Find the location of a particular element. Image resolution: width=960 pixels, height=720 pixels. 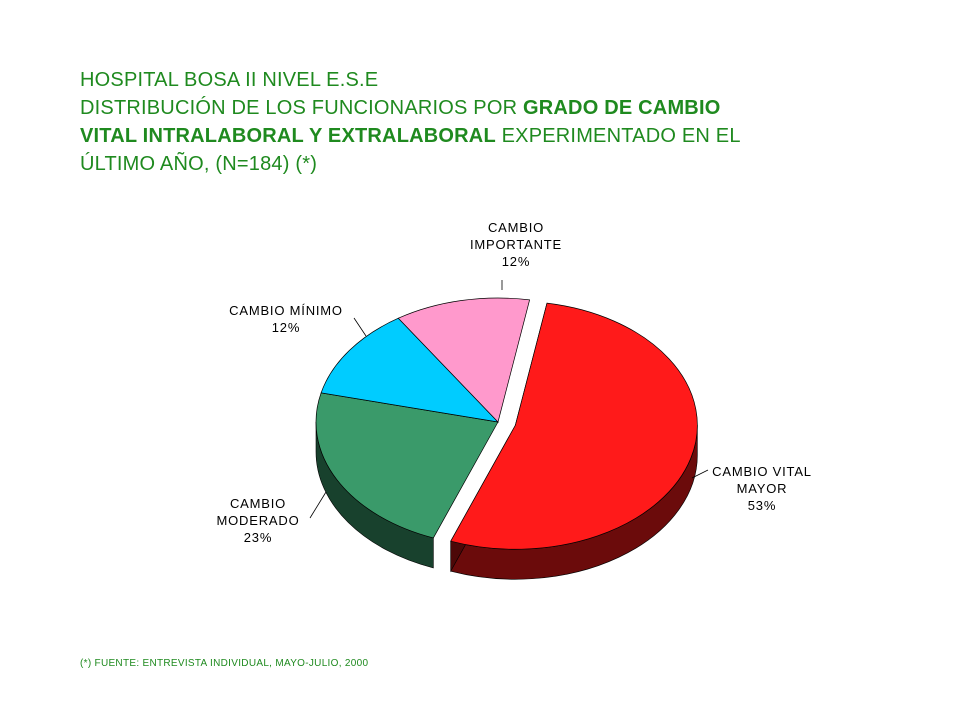

slice-label-1-line-1: MODERADO is located at coordinates (258, 520).